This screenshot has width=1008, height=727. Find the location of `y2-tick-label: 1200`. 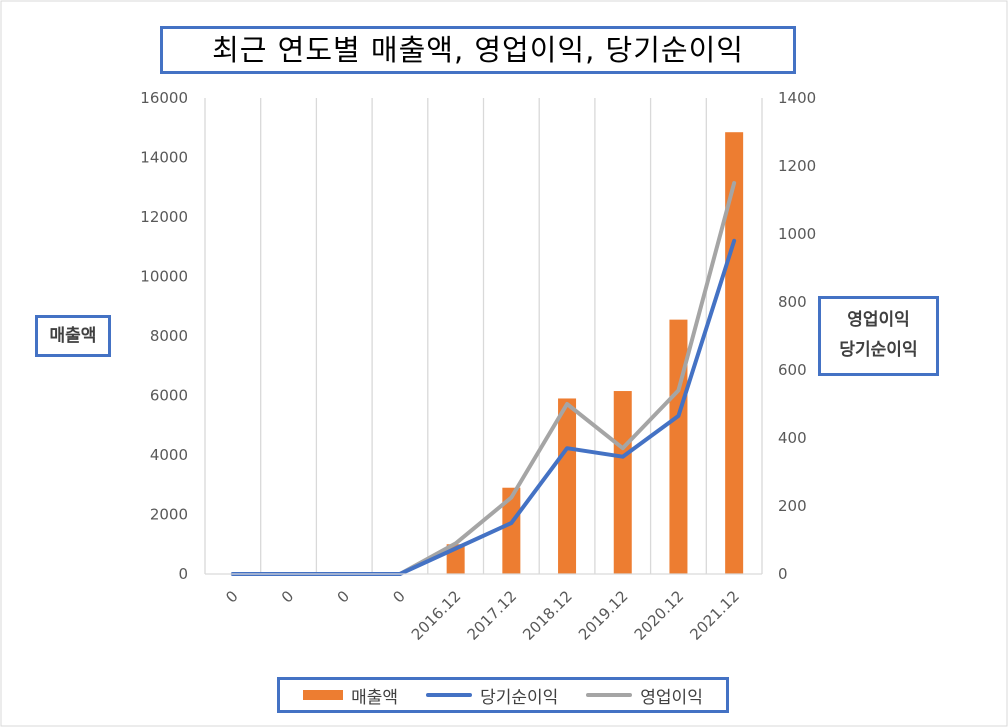

y2-tick-label: 1200 is located at coordinates (797, 166).